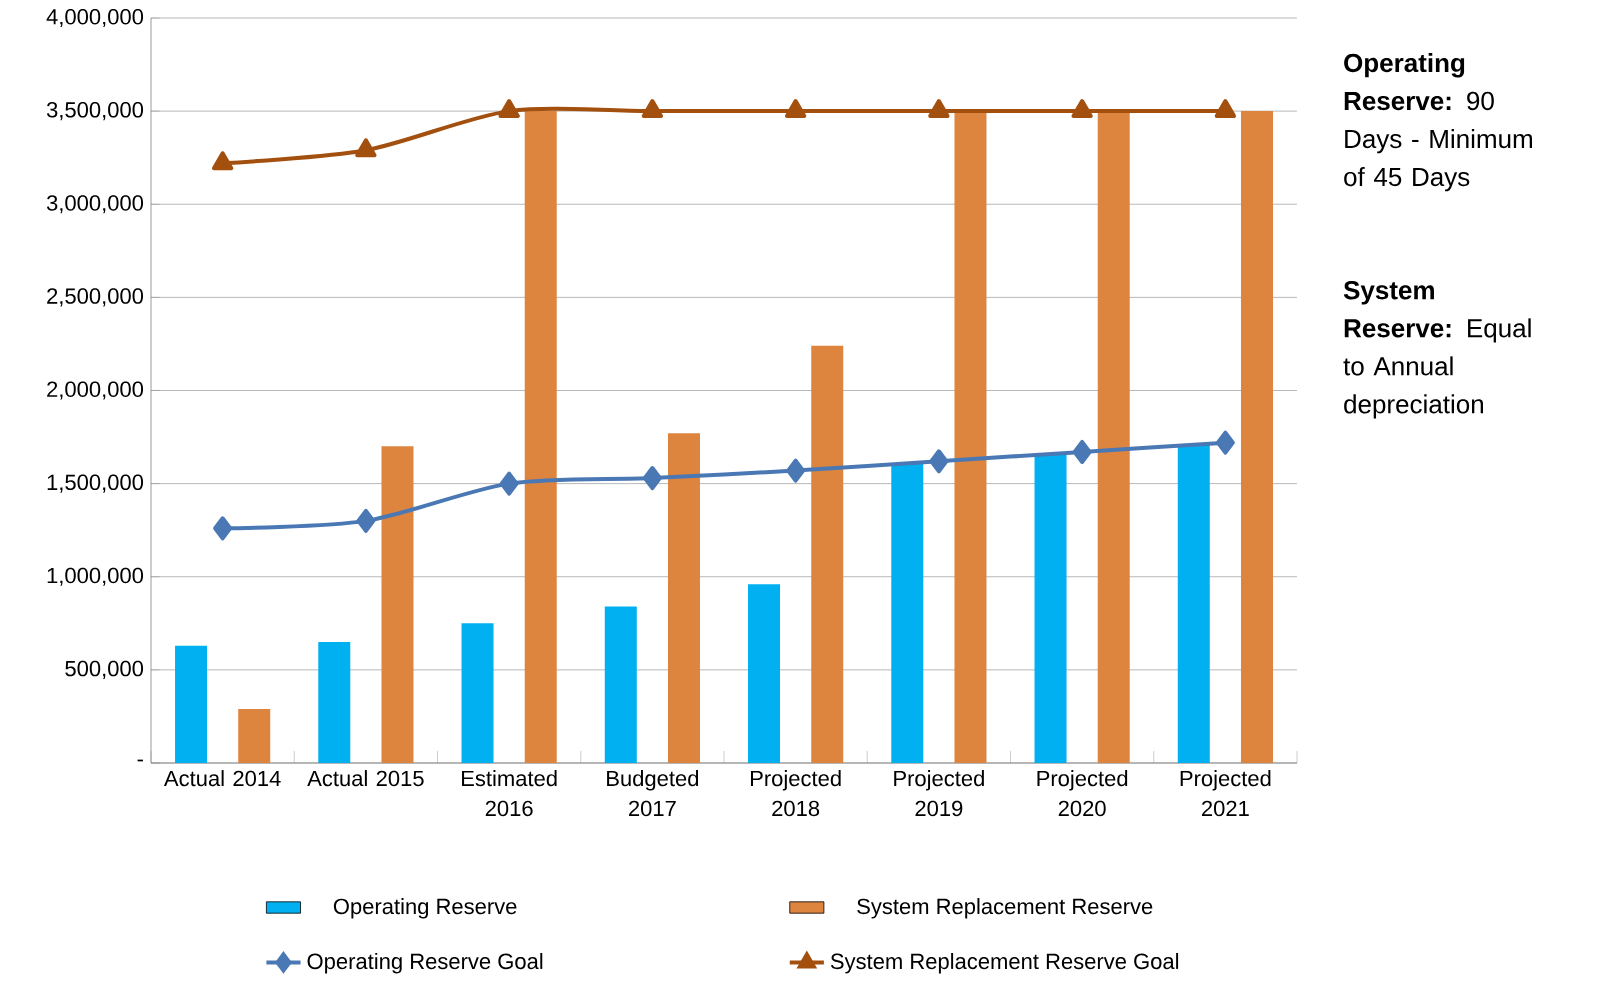  I want to click on legend-label: System Replacement Reserve, so click(1005, 908).